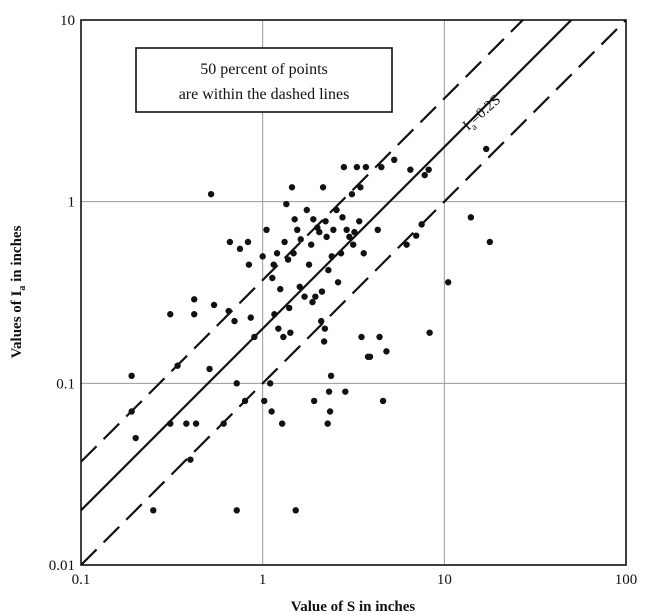  What do you see at coordinates (264, 94) in the screenshot?
I see `annotation-line-2: are within the dashed lines` at bounding box center [264, 94].